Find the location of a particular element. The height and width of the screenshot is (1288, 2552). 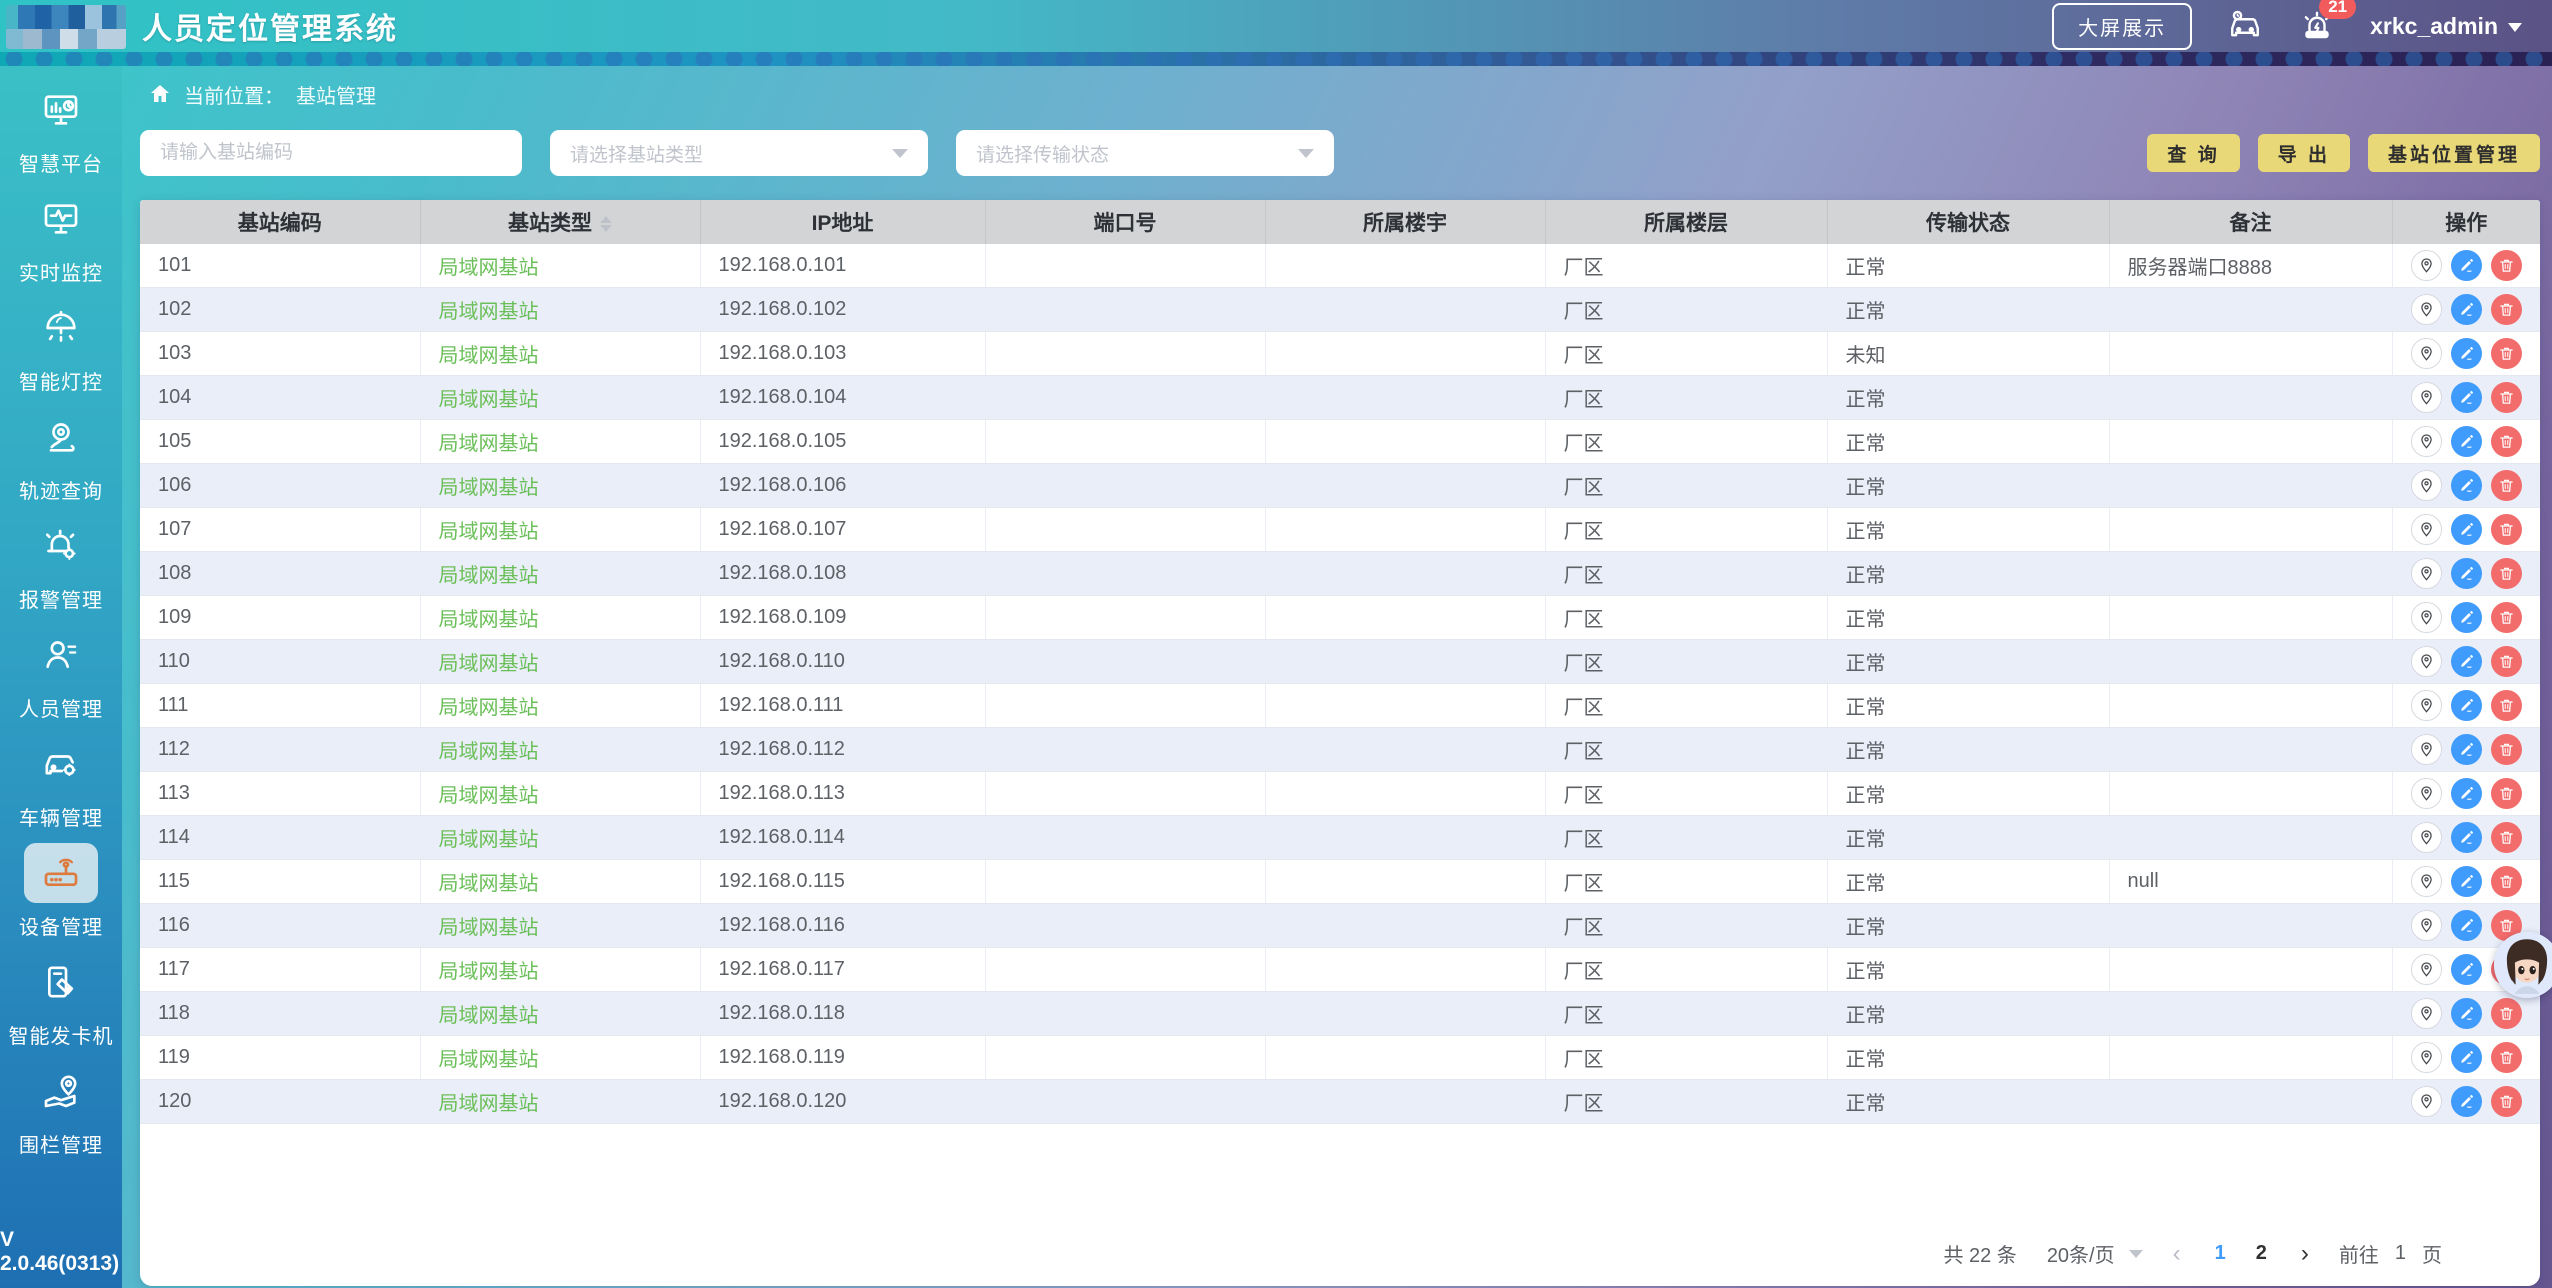

station-position-manage-button: 基站位置管理 is located at coordinates (2453, 153).